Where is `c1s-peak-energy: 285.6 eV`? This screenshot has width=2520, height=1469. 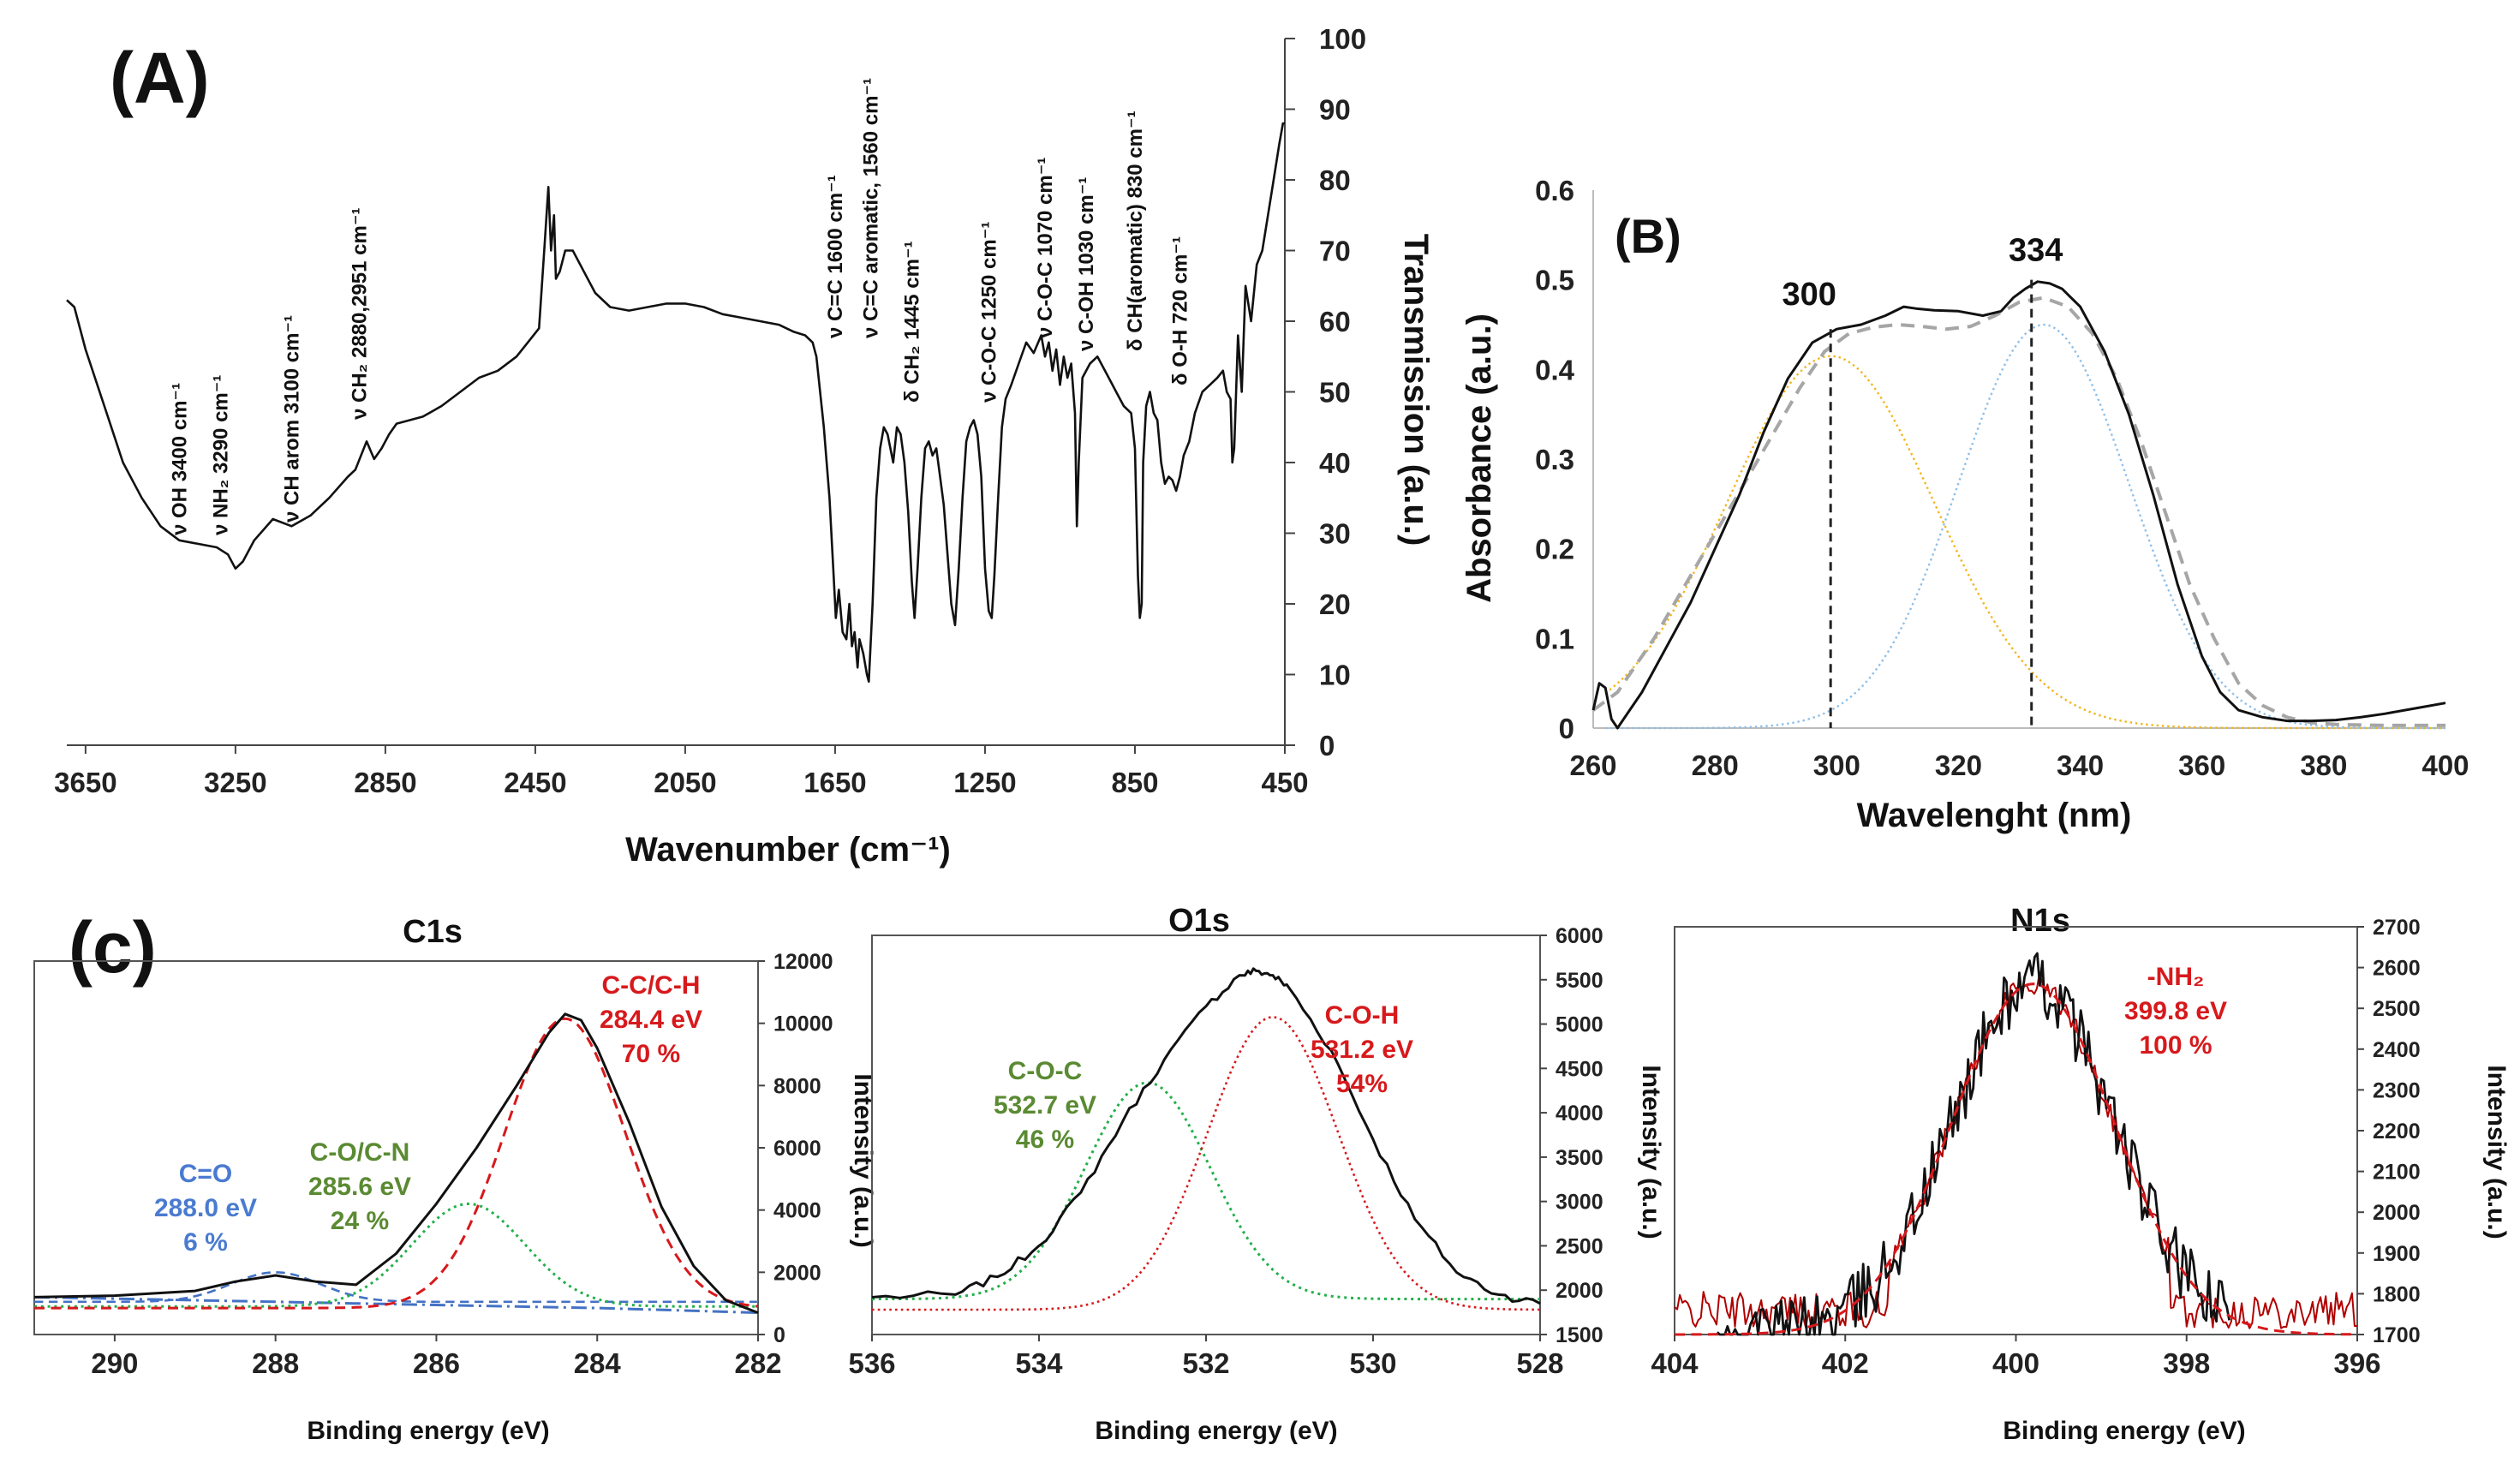 c1s-peak-energy: 285.6 eV is located at coordinates (359, 1187).